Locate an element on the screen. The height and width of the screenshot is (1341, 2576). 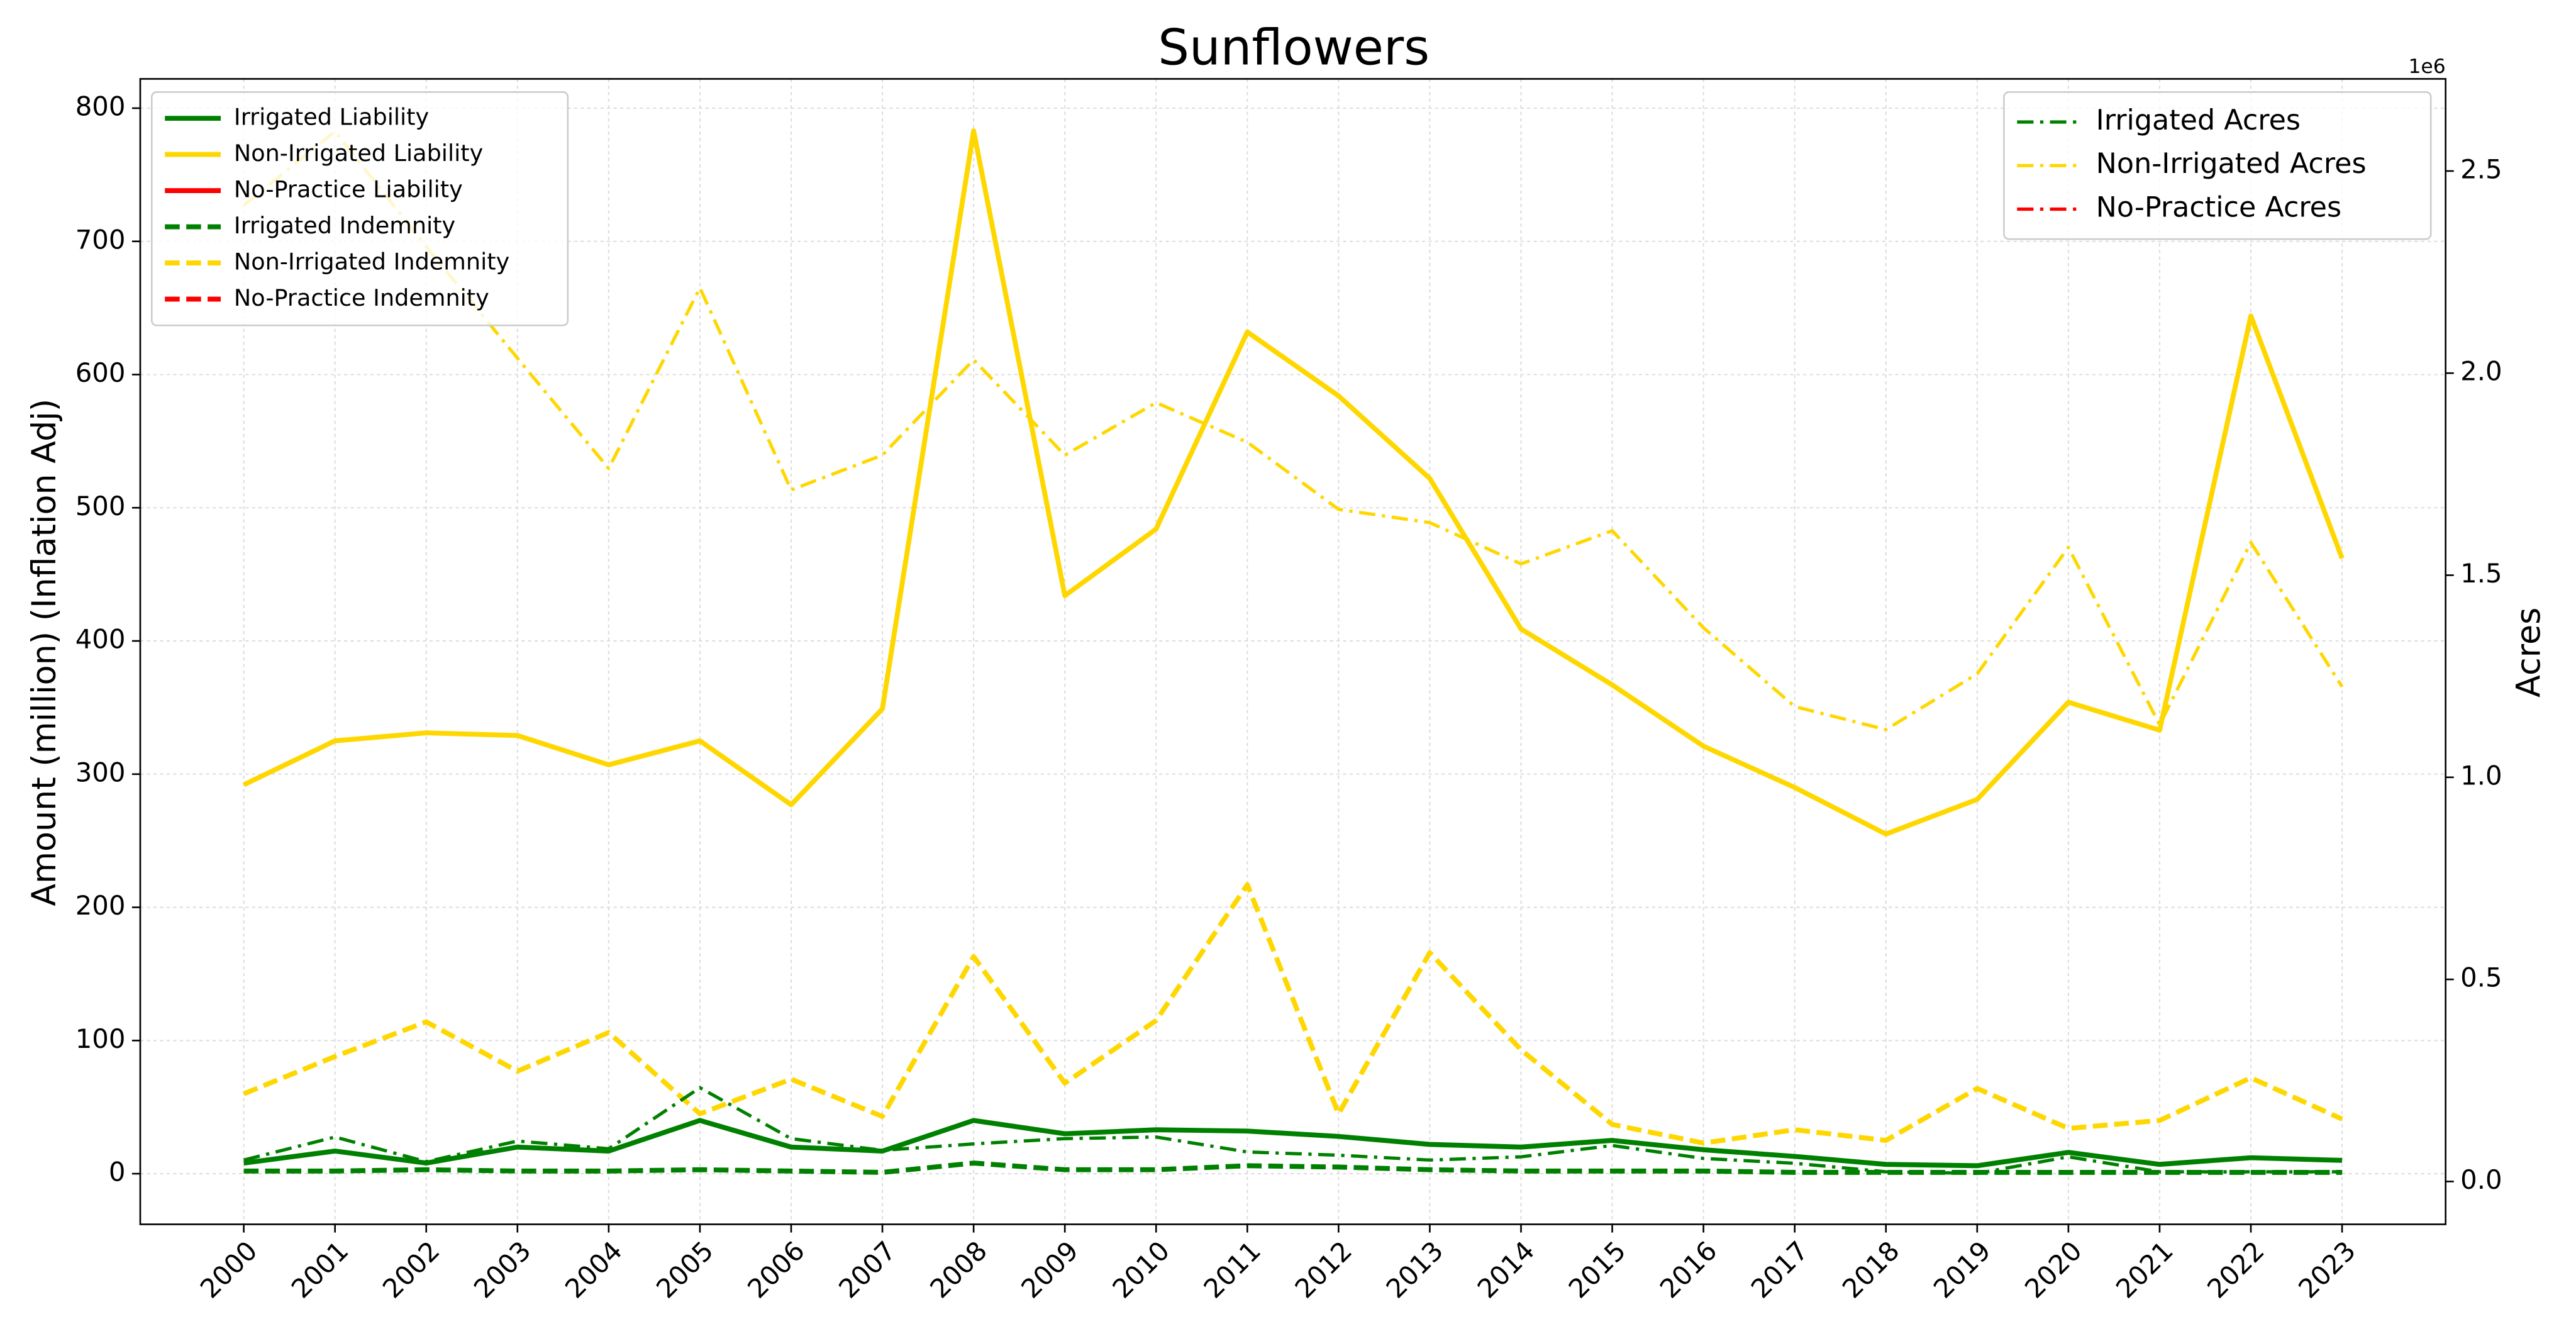
y2-tick-label: 0.5 is located at coordinates (2481, 977).